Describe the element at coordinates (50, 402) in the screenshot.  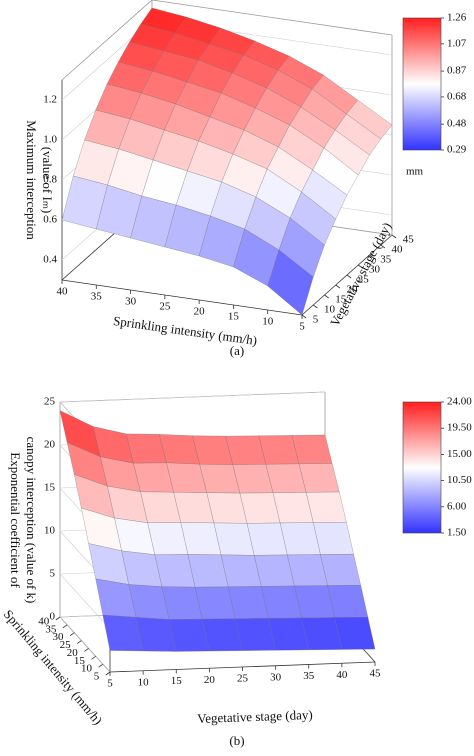
I see `z-tick-label: 25` at that location.